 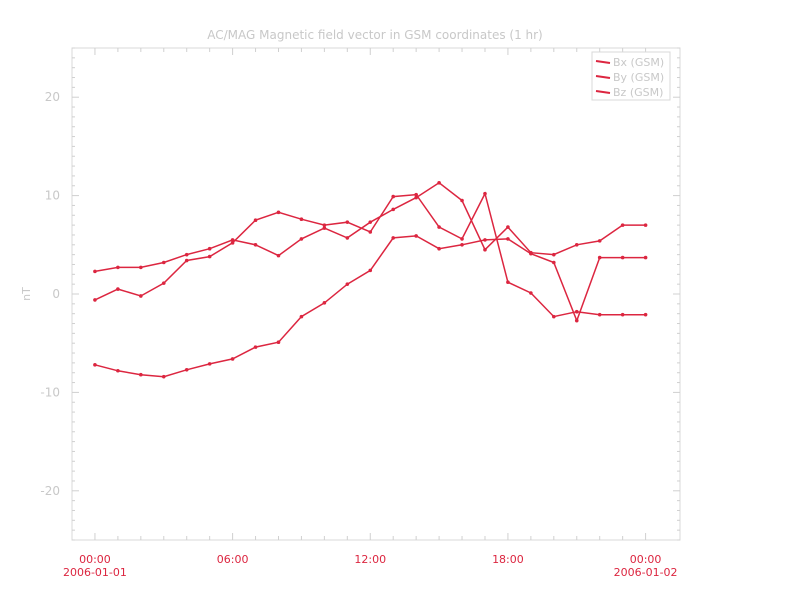 I want to click on x-tick-label: 12:00, so click(x=370, y=559).